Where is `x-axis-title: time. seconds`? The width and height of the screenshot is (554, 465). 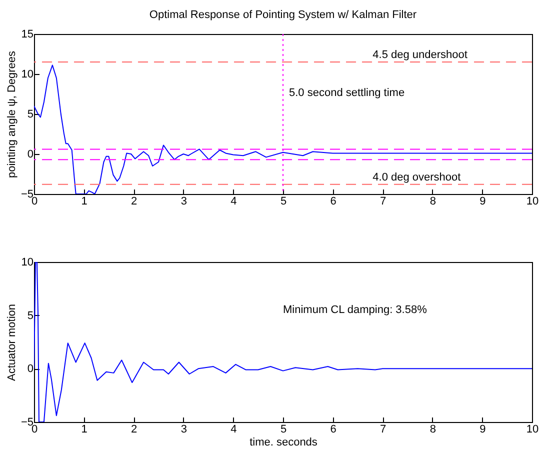
x-axis-title: time. seconds is located at coordinates (284, 442).